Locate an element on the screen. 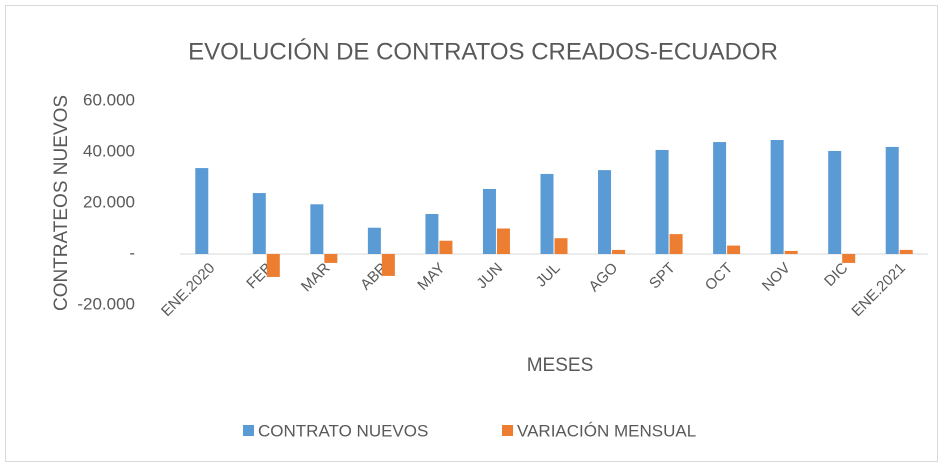  legend-label: VARIACIÓN MENSUAL is located at coordinates (606, 430).